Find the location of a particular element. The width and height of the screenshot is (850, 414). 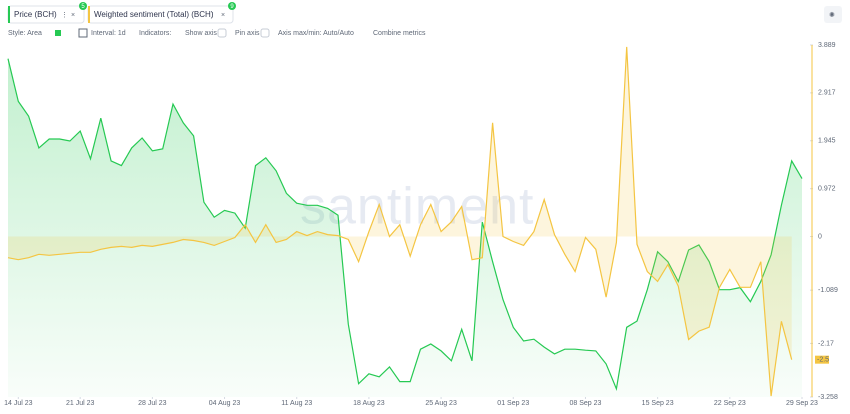

pin-axis: Pin axis is located at coordinates (247, 33).